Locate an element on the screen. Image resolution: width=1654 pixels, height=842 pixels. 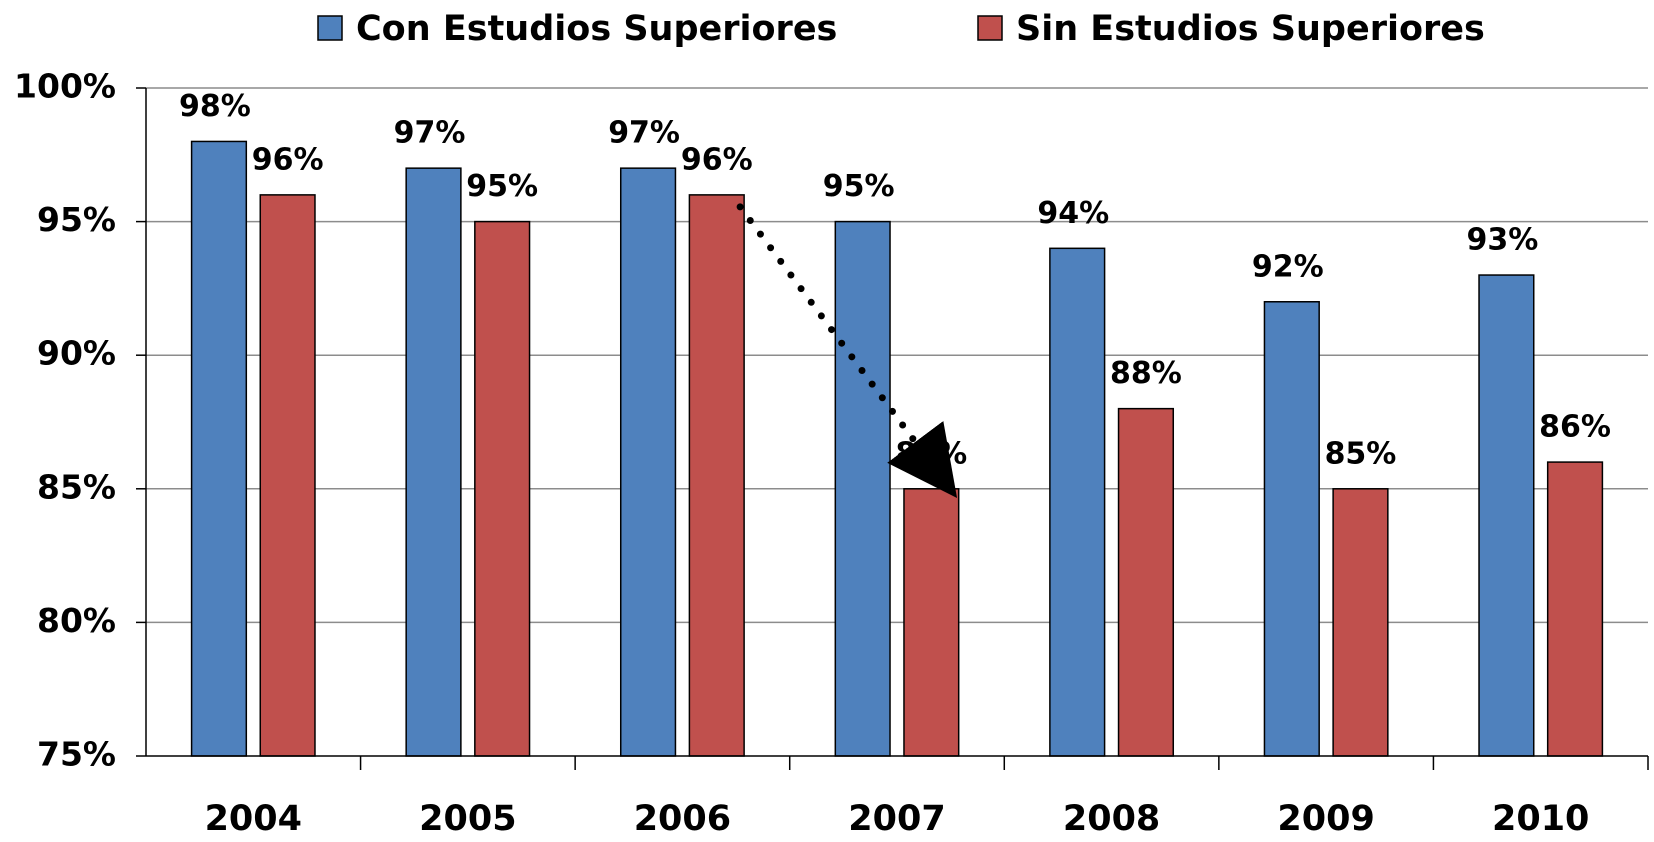
legend-label: Con Estudios Superiores is located at coordinates (596, 29).